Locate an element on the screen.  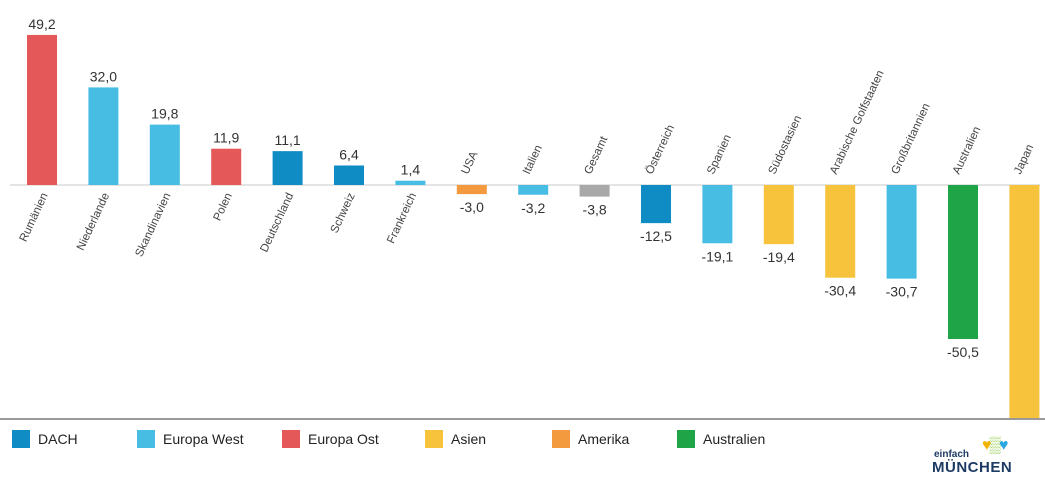
value-label: -3,0 is located at coordinates (472, 207).